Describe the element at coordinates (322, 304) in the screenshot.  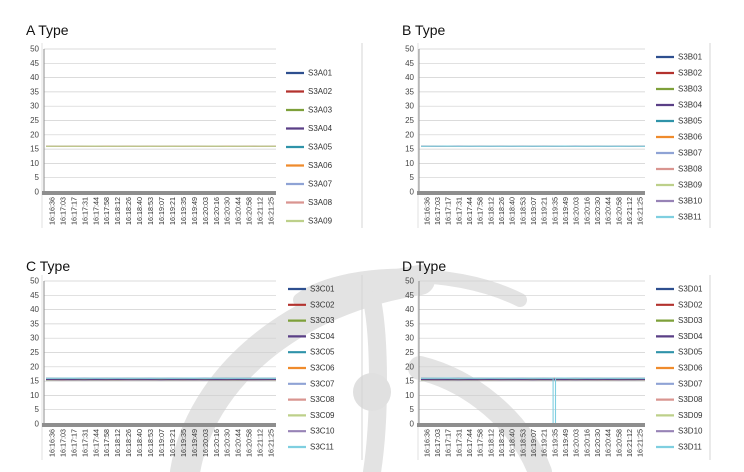
I see `legend-label: S3C02` at that location.